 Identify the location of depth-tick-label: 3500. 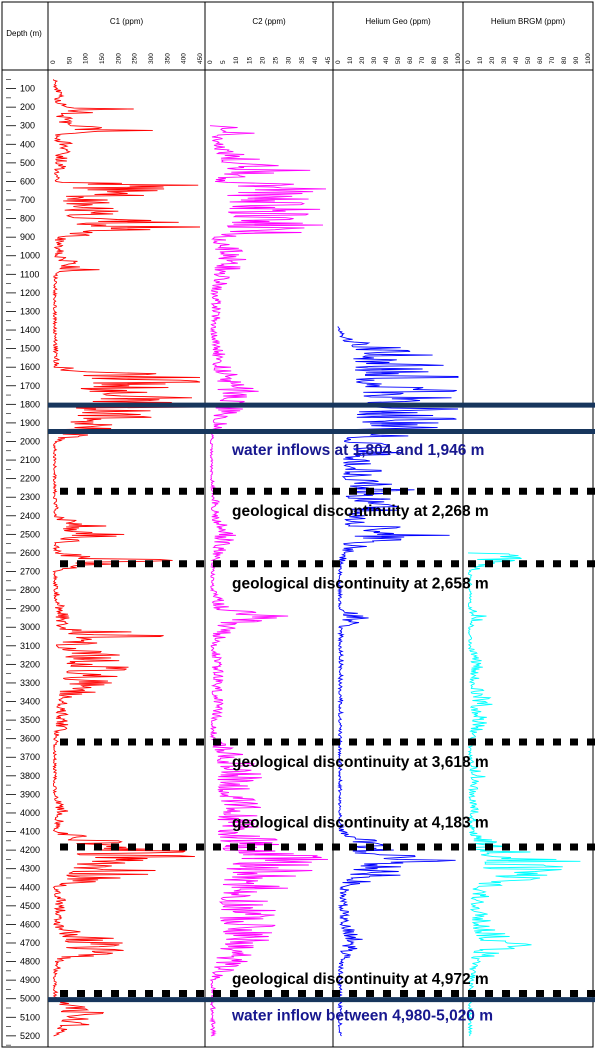
(30, 720).